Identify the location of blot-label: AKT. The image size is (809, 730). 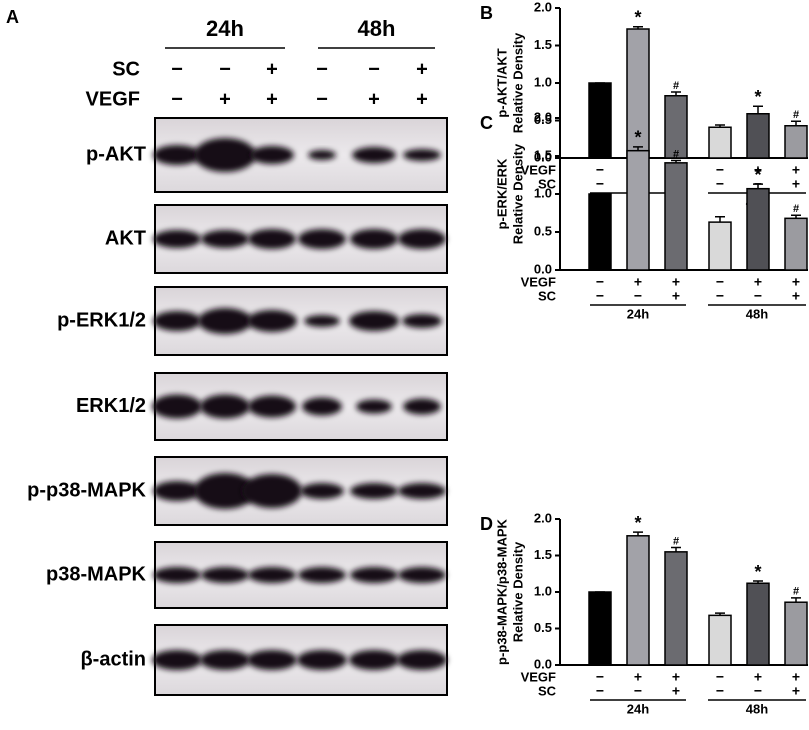
(125, 238).